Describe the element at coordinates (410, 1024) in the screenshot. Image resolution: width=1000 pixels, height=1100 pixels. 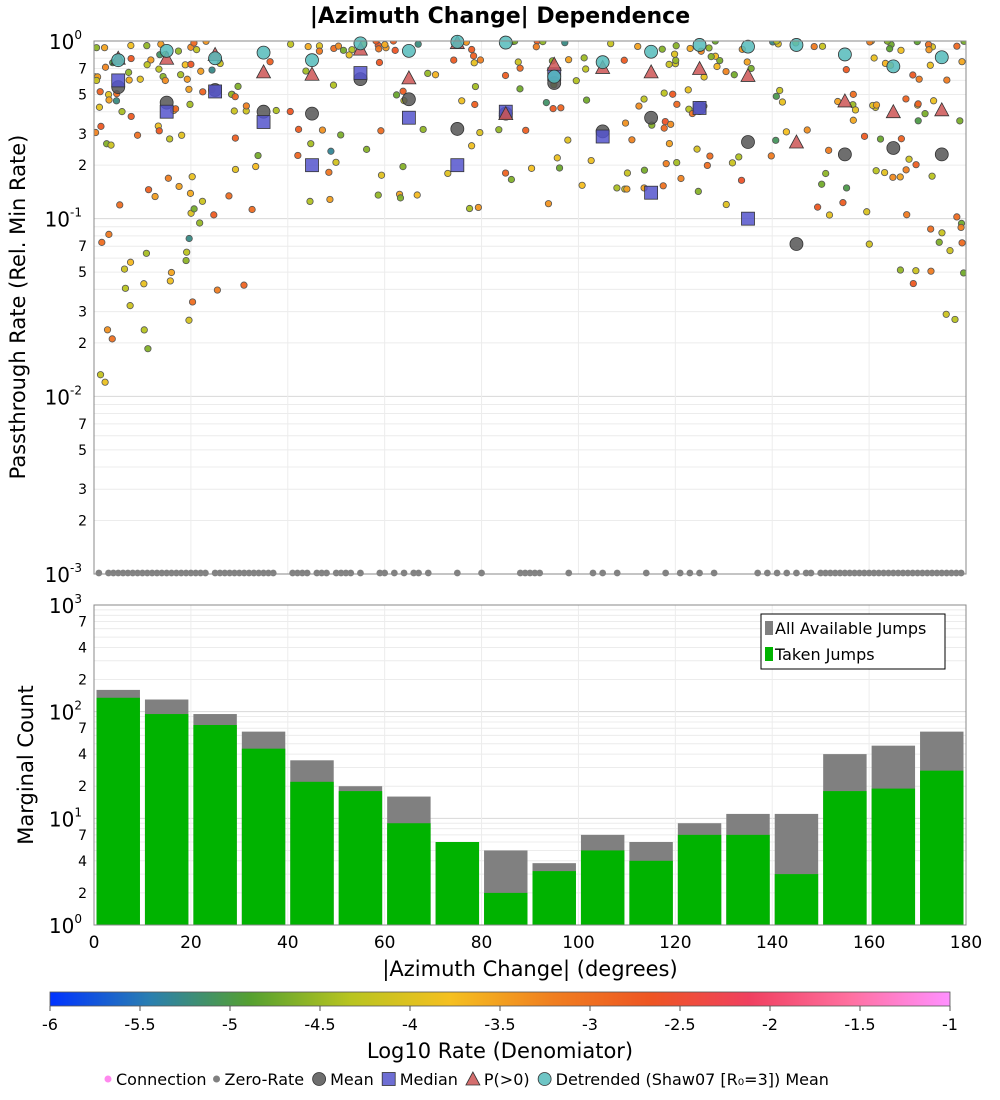
I see `colorbar-tick-label: -4` at that location.